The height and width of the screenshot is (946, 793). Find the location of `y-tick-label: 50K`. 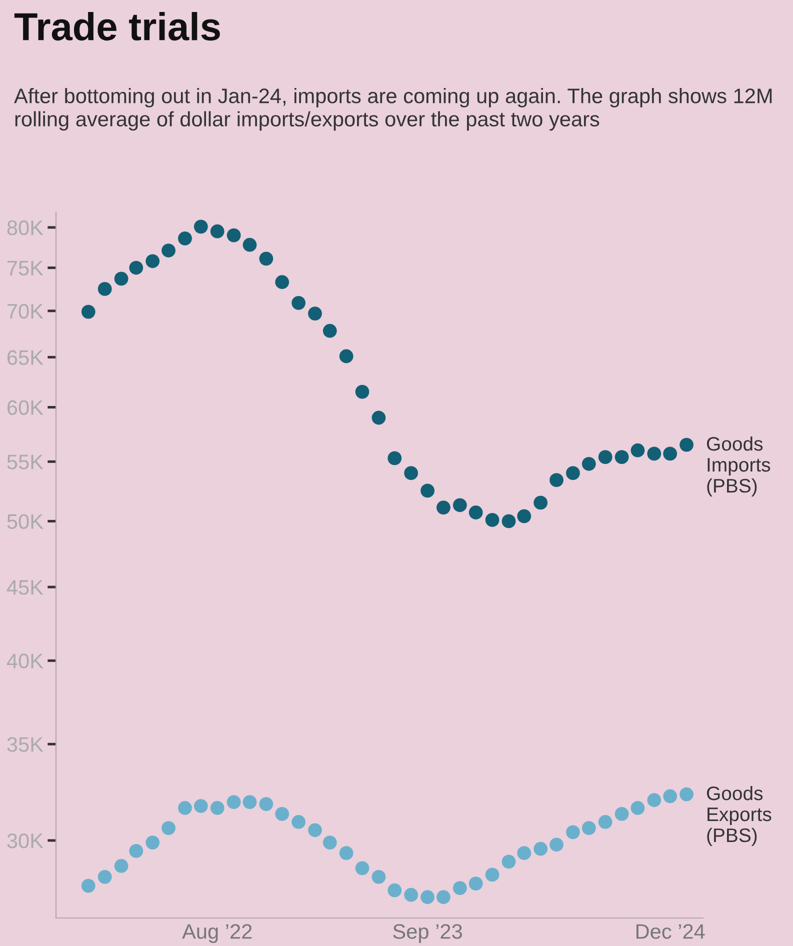

y-tick-label: 50K is located at coordinates (25, 521).